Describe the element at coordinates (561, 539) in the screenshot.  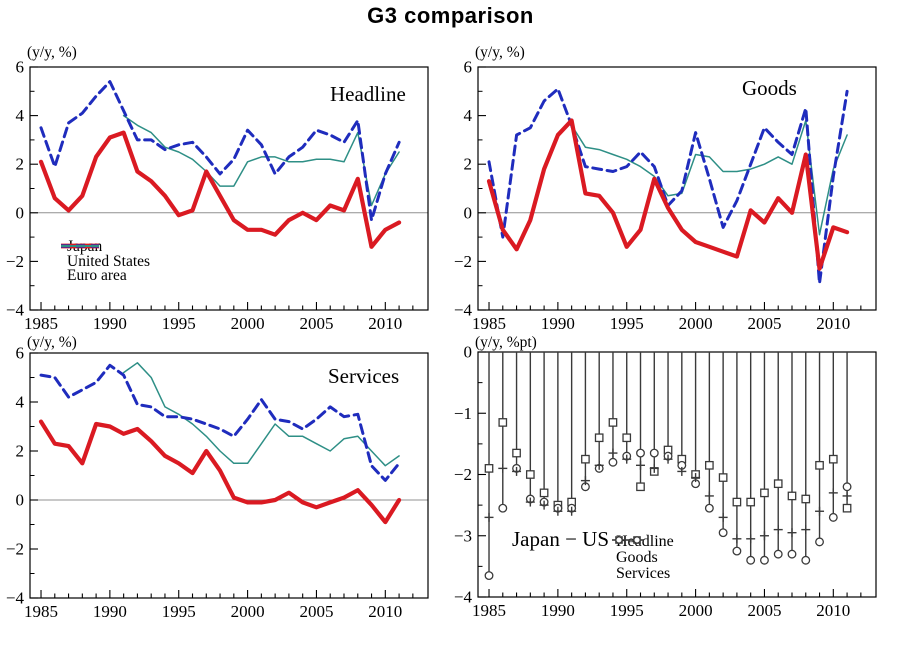
I see `japan-us-panel-title: Japan − US` at that location.